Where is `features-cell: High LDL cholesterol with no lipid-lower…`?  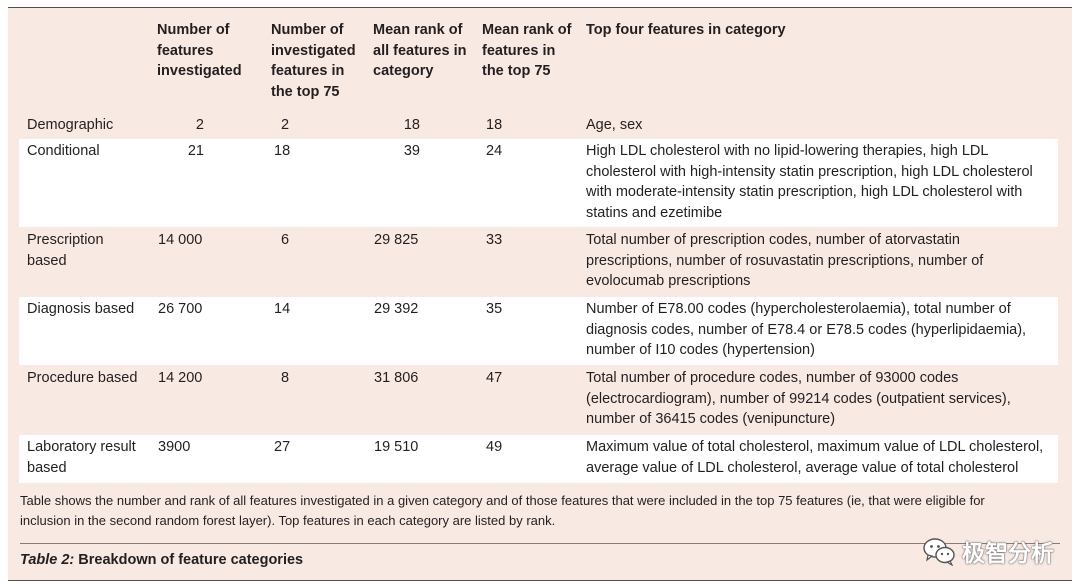
features-cell: High LDL cholesterol with no lipid-lower… is located at coordinates (809, 182).